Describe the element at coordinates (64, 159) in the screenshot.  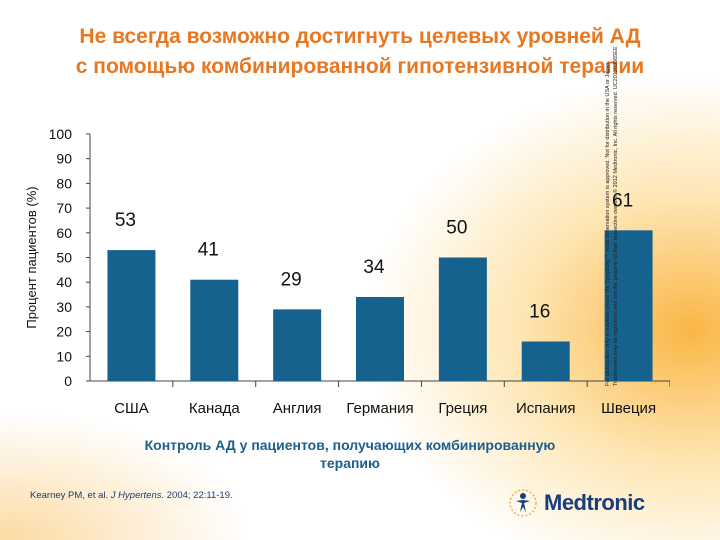
I see `y-tick-label: 90` at that location.